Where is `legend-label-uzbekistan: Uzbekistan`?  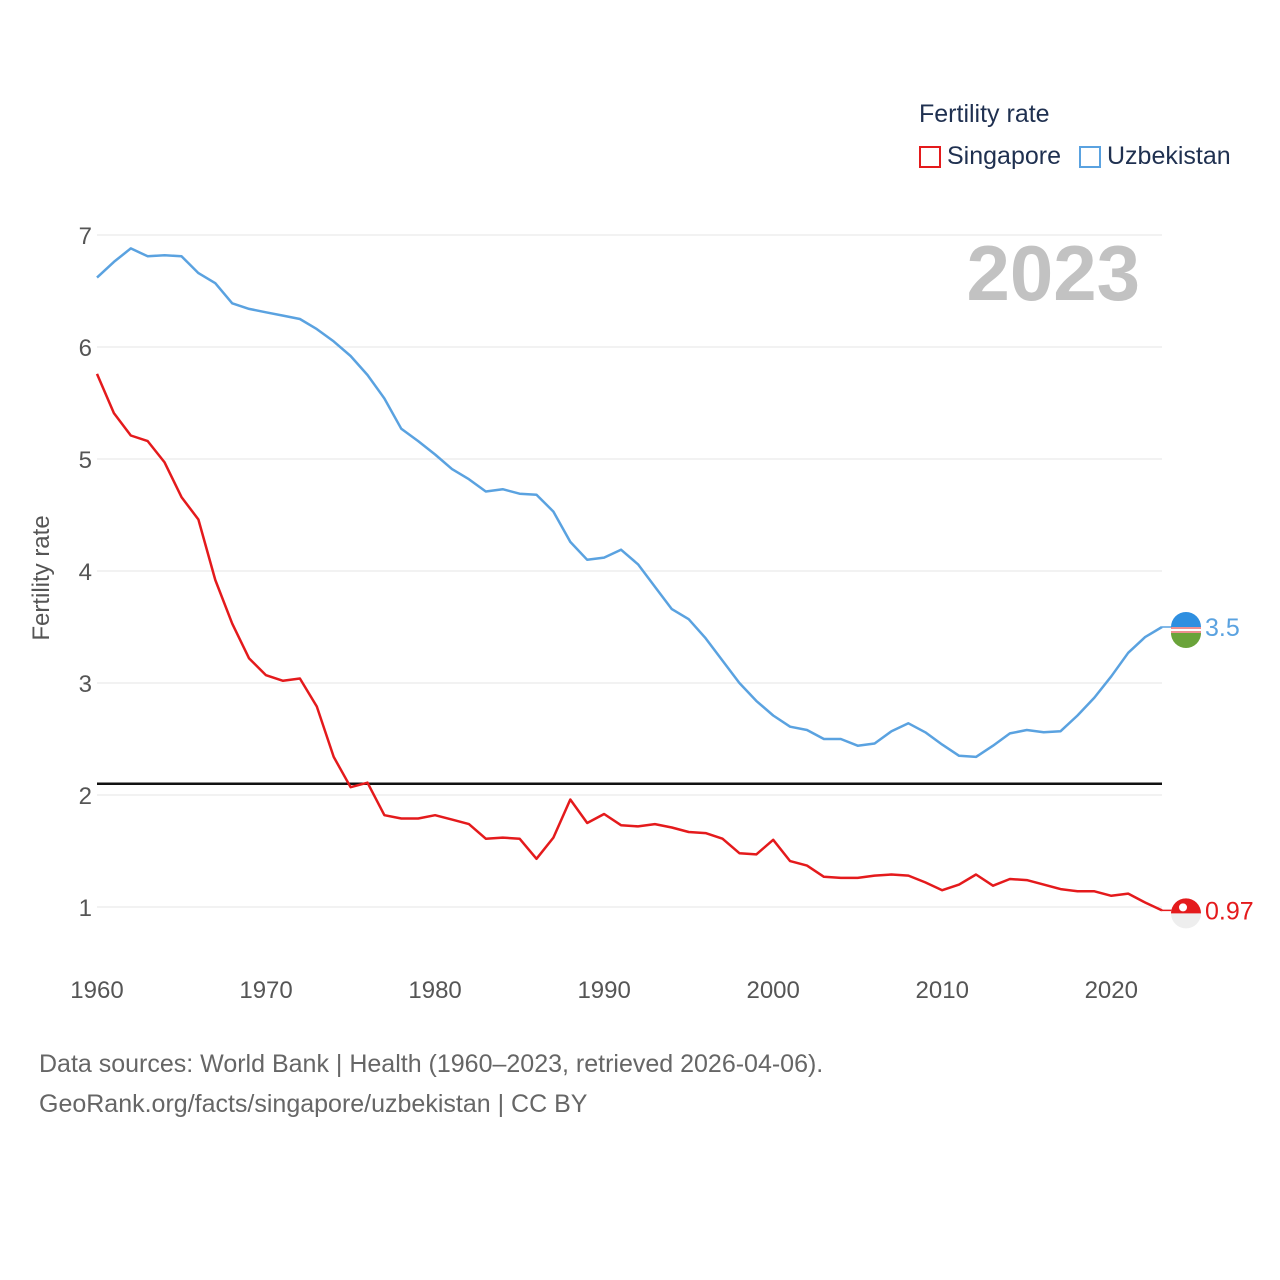
legend-label-uzbekistan: Uzbekistan is located at coordinates (1168, 156).